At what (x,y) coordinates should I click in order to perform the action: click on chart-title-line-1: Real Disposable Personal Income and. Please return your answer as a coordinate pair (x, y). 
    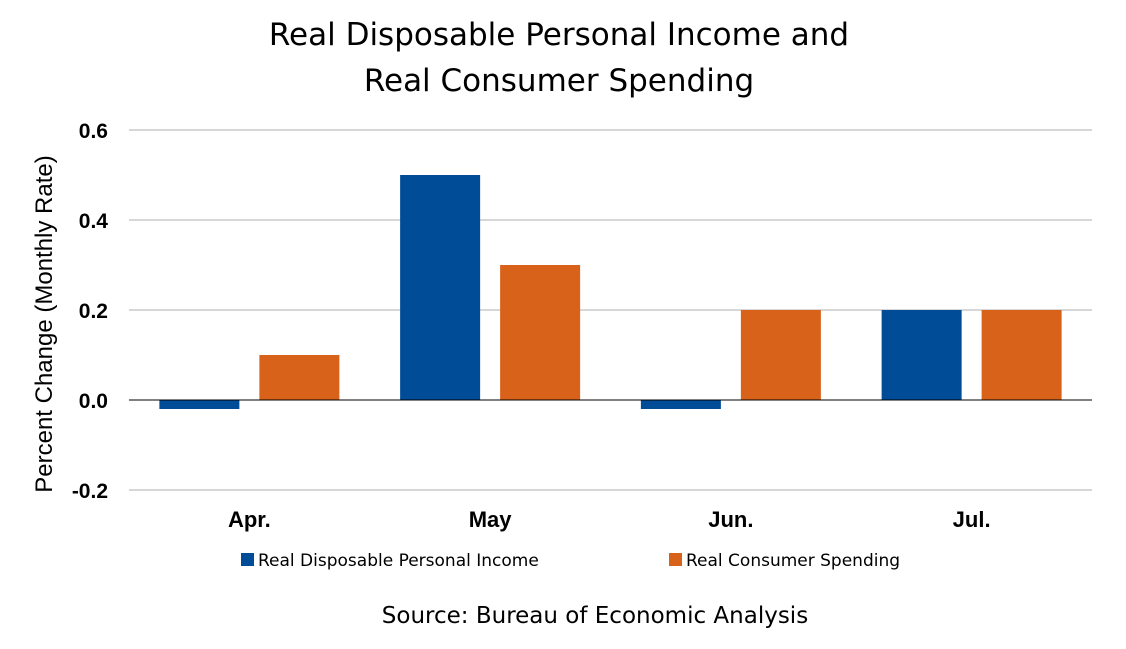
    Looking at the image, I should click on (559, 35).